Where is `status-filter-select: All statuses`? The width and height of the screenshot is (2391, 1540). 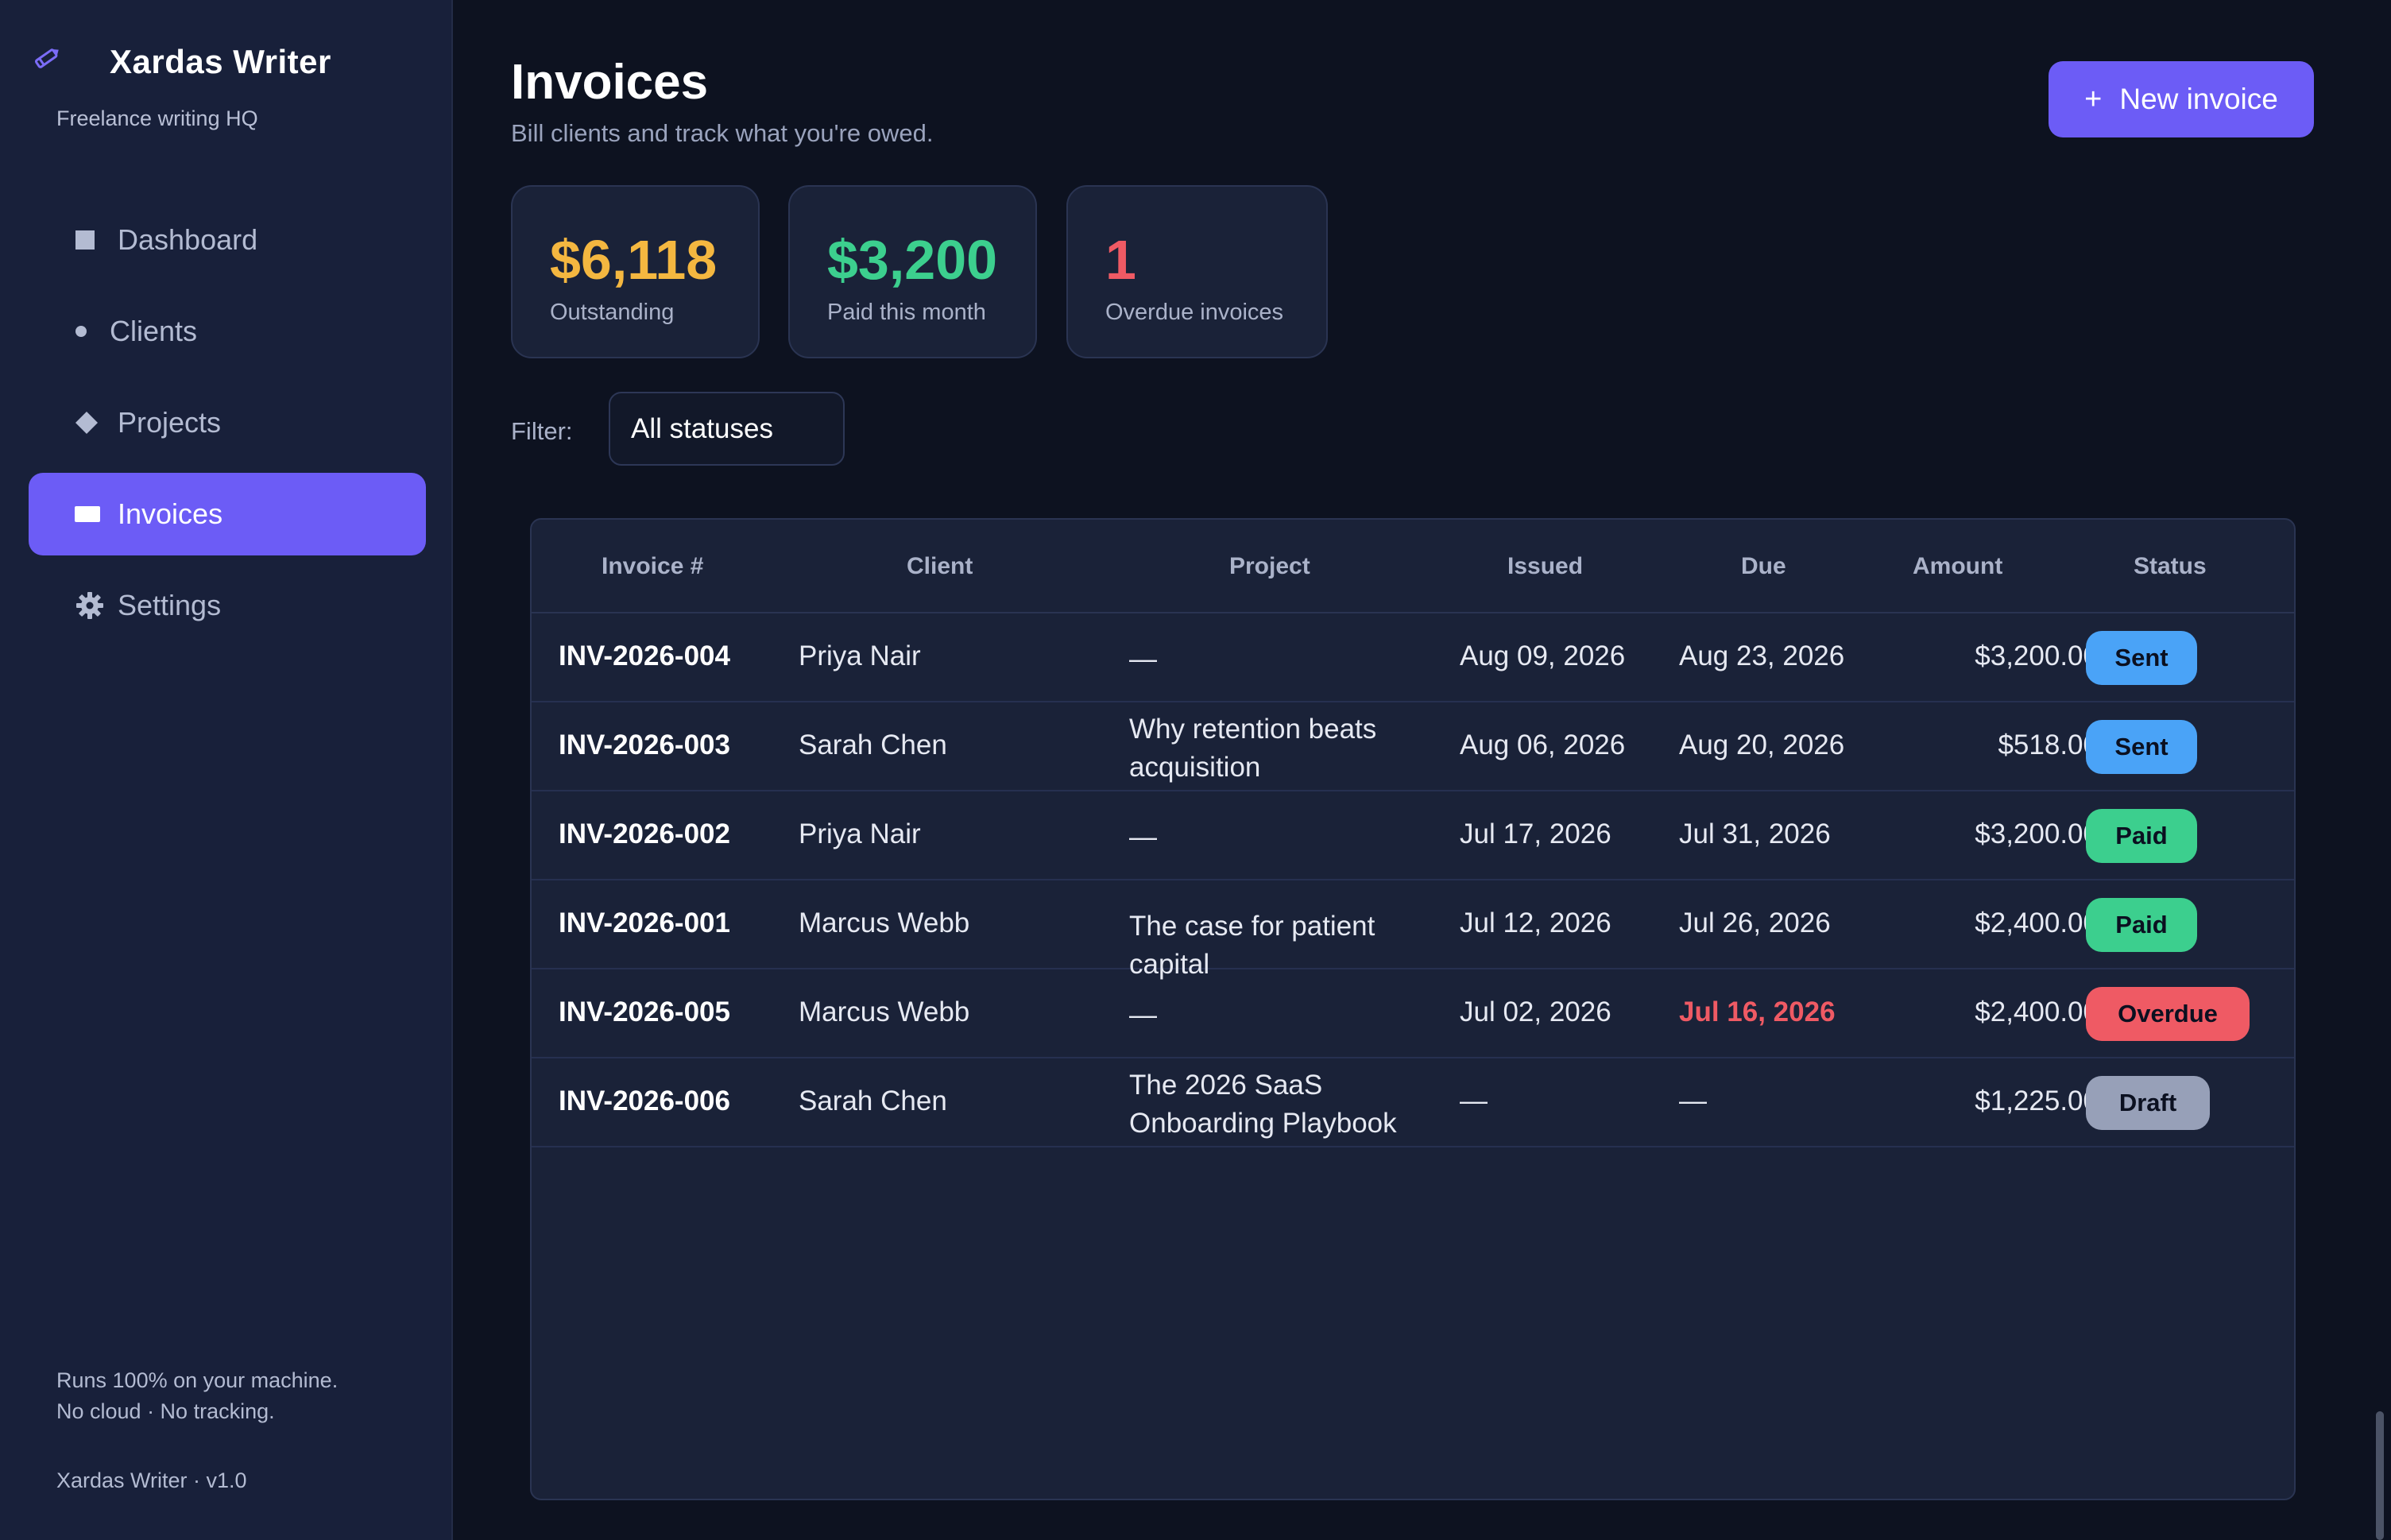
status-filter-select: All statuses is located at coordinates (727, 429).